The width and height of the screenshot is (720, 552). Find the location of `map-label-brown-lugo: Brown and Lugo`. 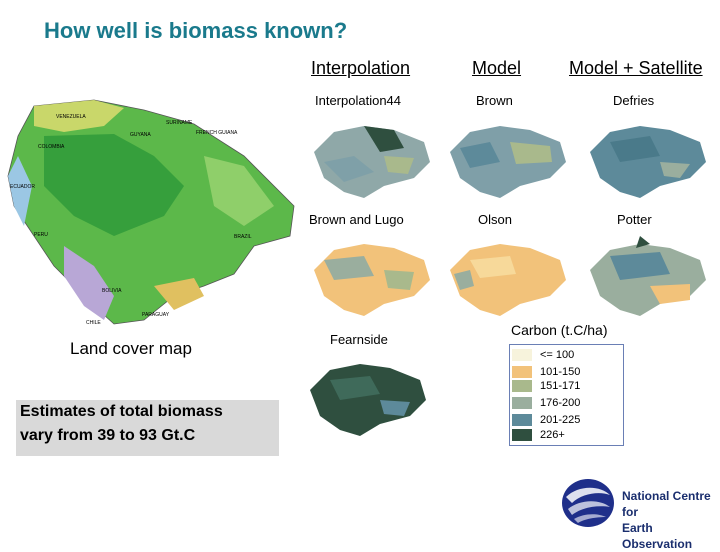

map-label-brown-lugo: Brown and Lugo is located at coordinates (356, 219).